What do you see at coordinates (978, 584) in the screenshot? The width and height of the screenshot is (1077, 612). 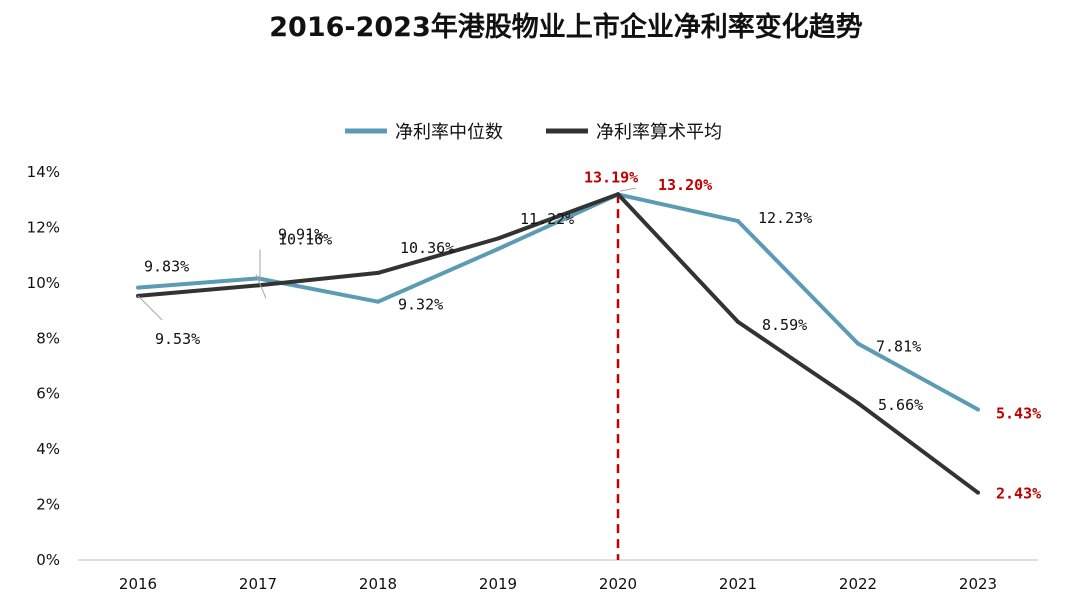 I see `x-tick-label: 2023` at bounding box center [978, 584].